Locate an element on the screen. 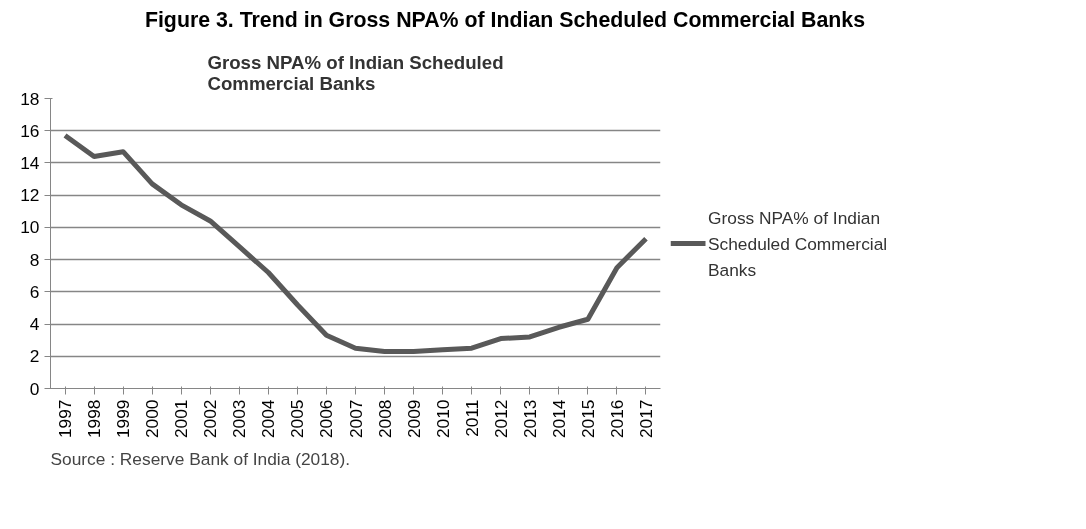 The image size is (1086, 529). chart-title: Figure 3. Trend in Gross NPA% of Indian Scheduled Commercial Banks is located at coordinates (505, 20).